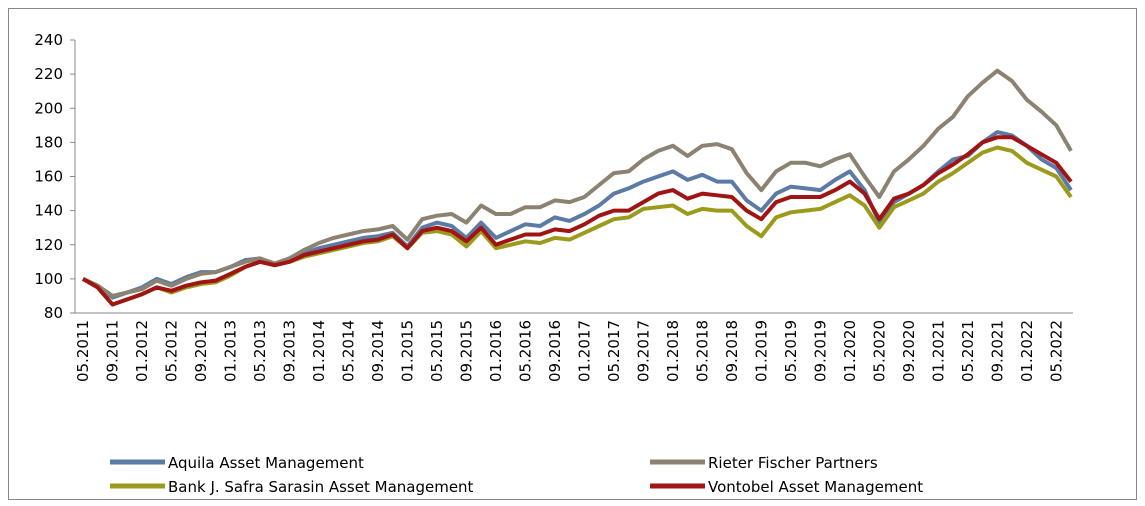 The height and width of the screenshot is (506, 1145). What do you see at coordinates (1027, 351) in the screenshot?
I see `x-tick-label: 01.2022` at bounding box center [1027, 351].